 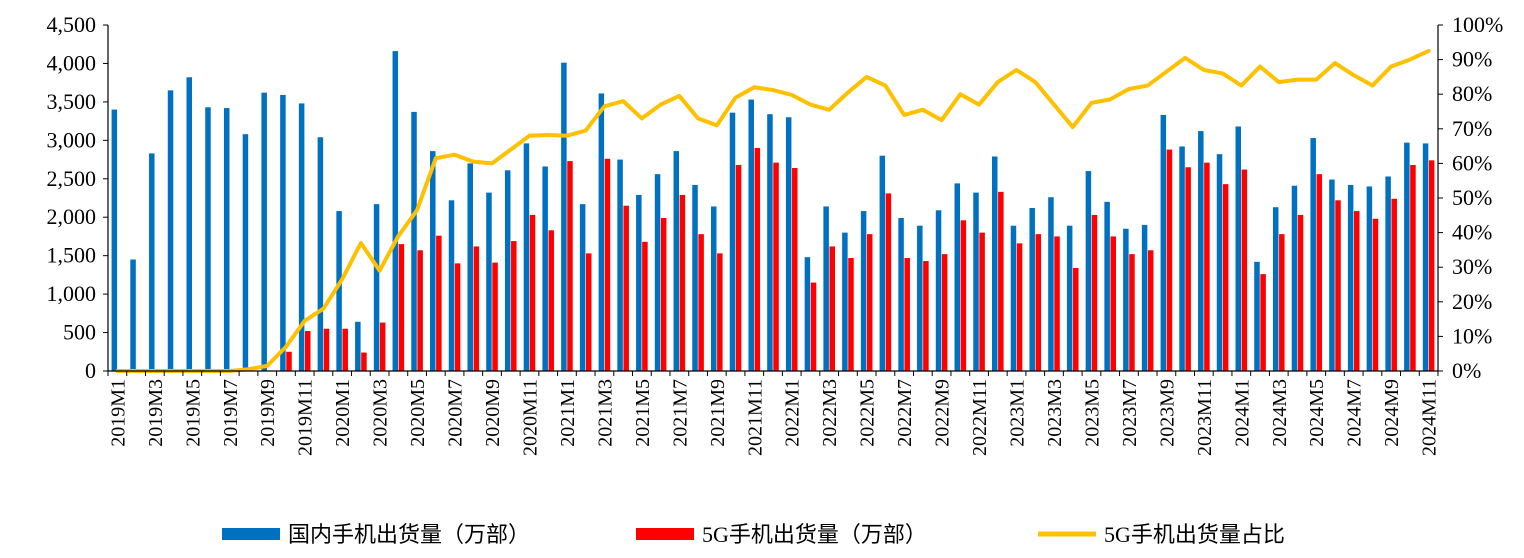 What do you see at coordinates (1369, 278) in the screenshot?
I see `bar-domestic-2024M8` at bounding box center [1369, 278].